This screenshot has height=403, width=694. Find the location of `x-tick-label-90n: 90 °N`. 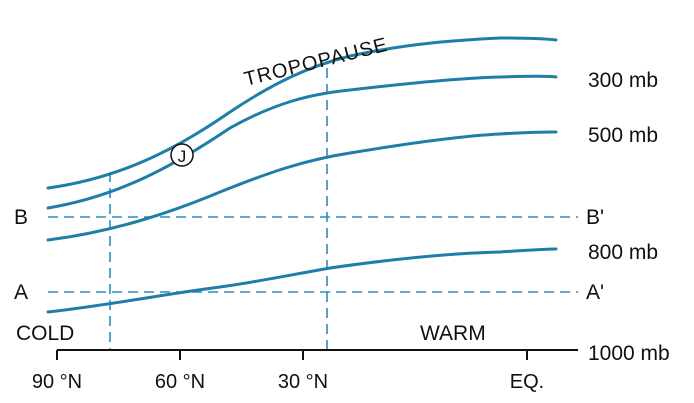

x-tick-label-90n: 90 °N is located at coordinates (57, 382).